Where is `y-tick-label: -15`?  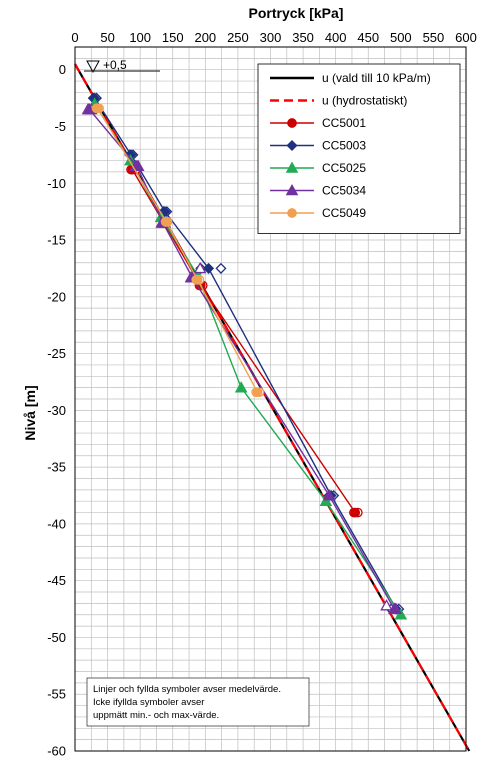
y-tick-label: -15 is located at coordinates (56, 240).